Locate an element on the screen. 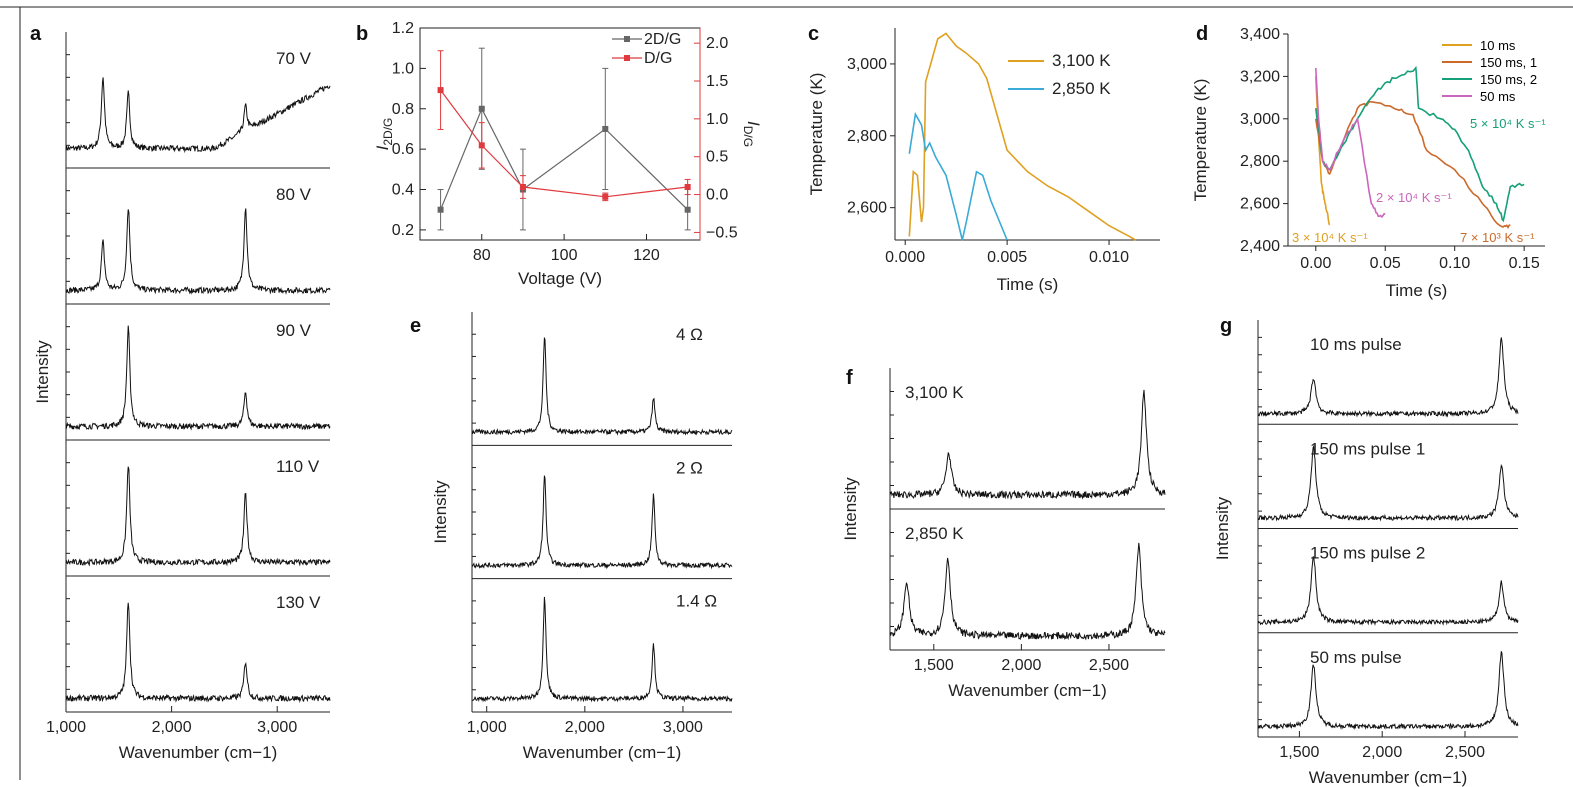  legend-label: 150 ms, 1 is located at coordinates (1508, 62).